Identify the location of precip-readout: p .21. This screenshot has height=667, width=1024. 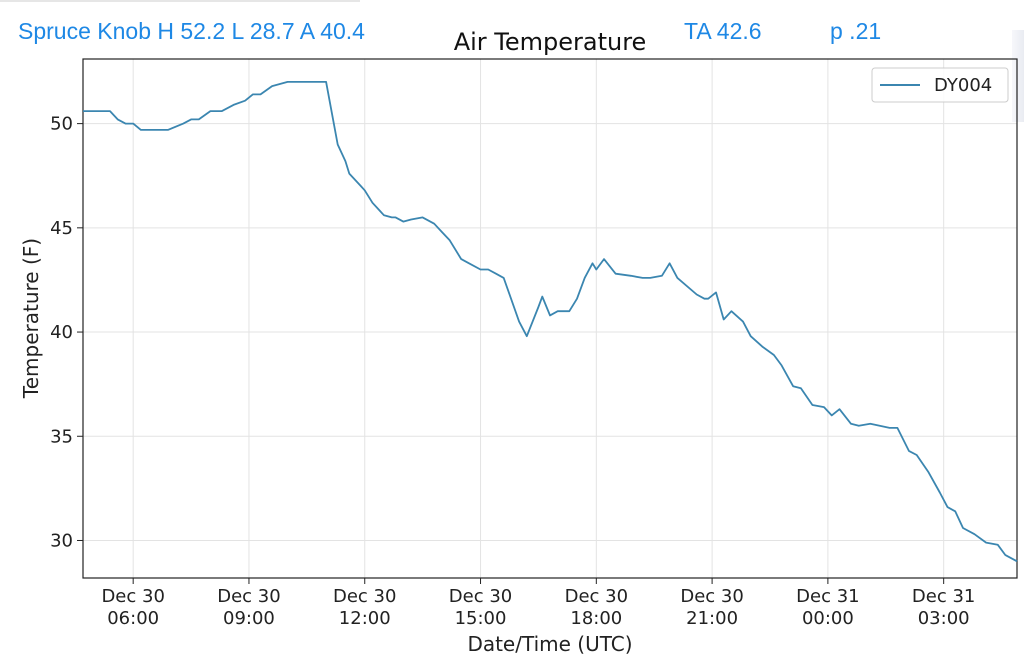
(856, 31).